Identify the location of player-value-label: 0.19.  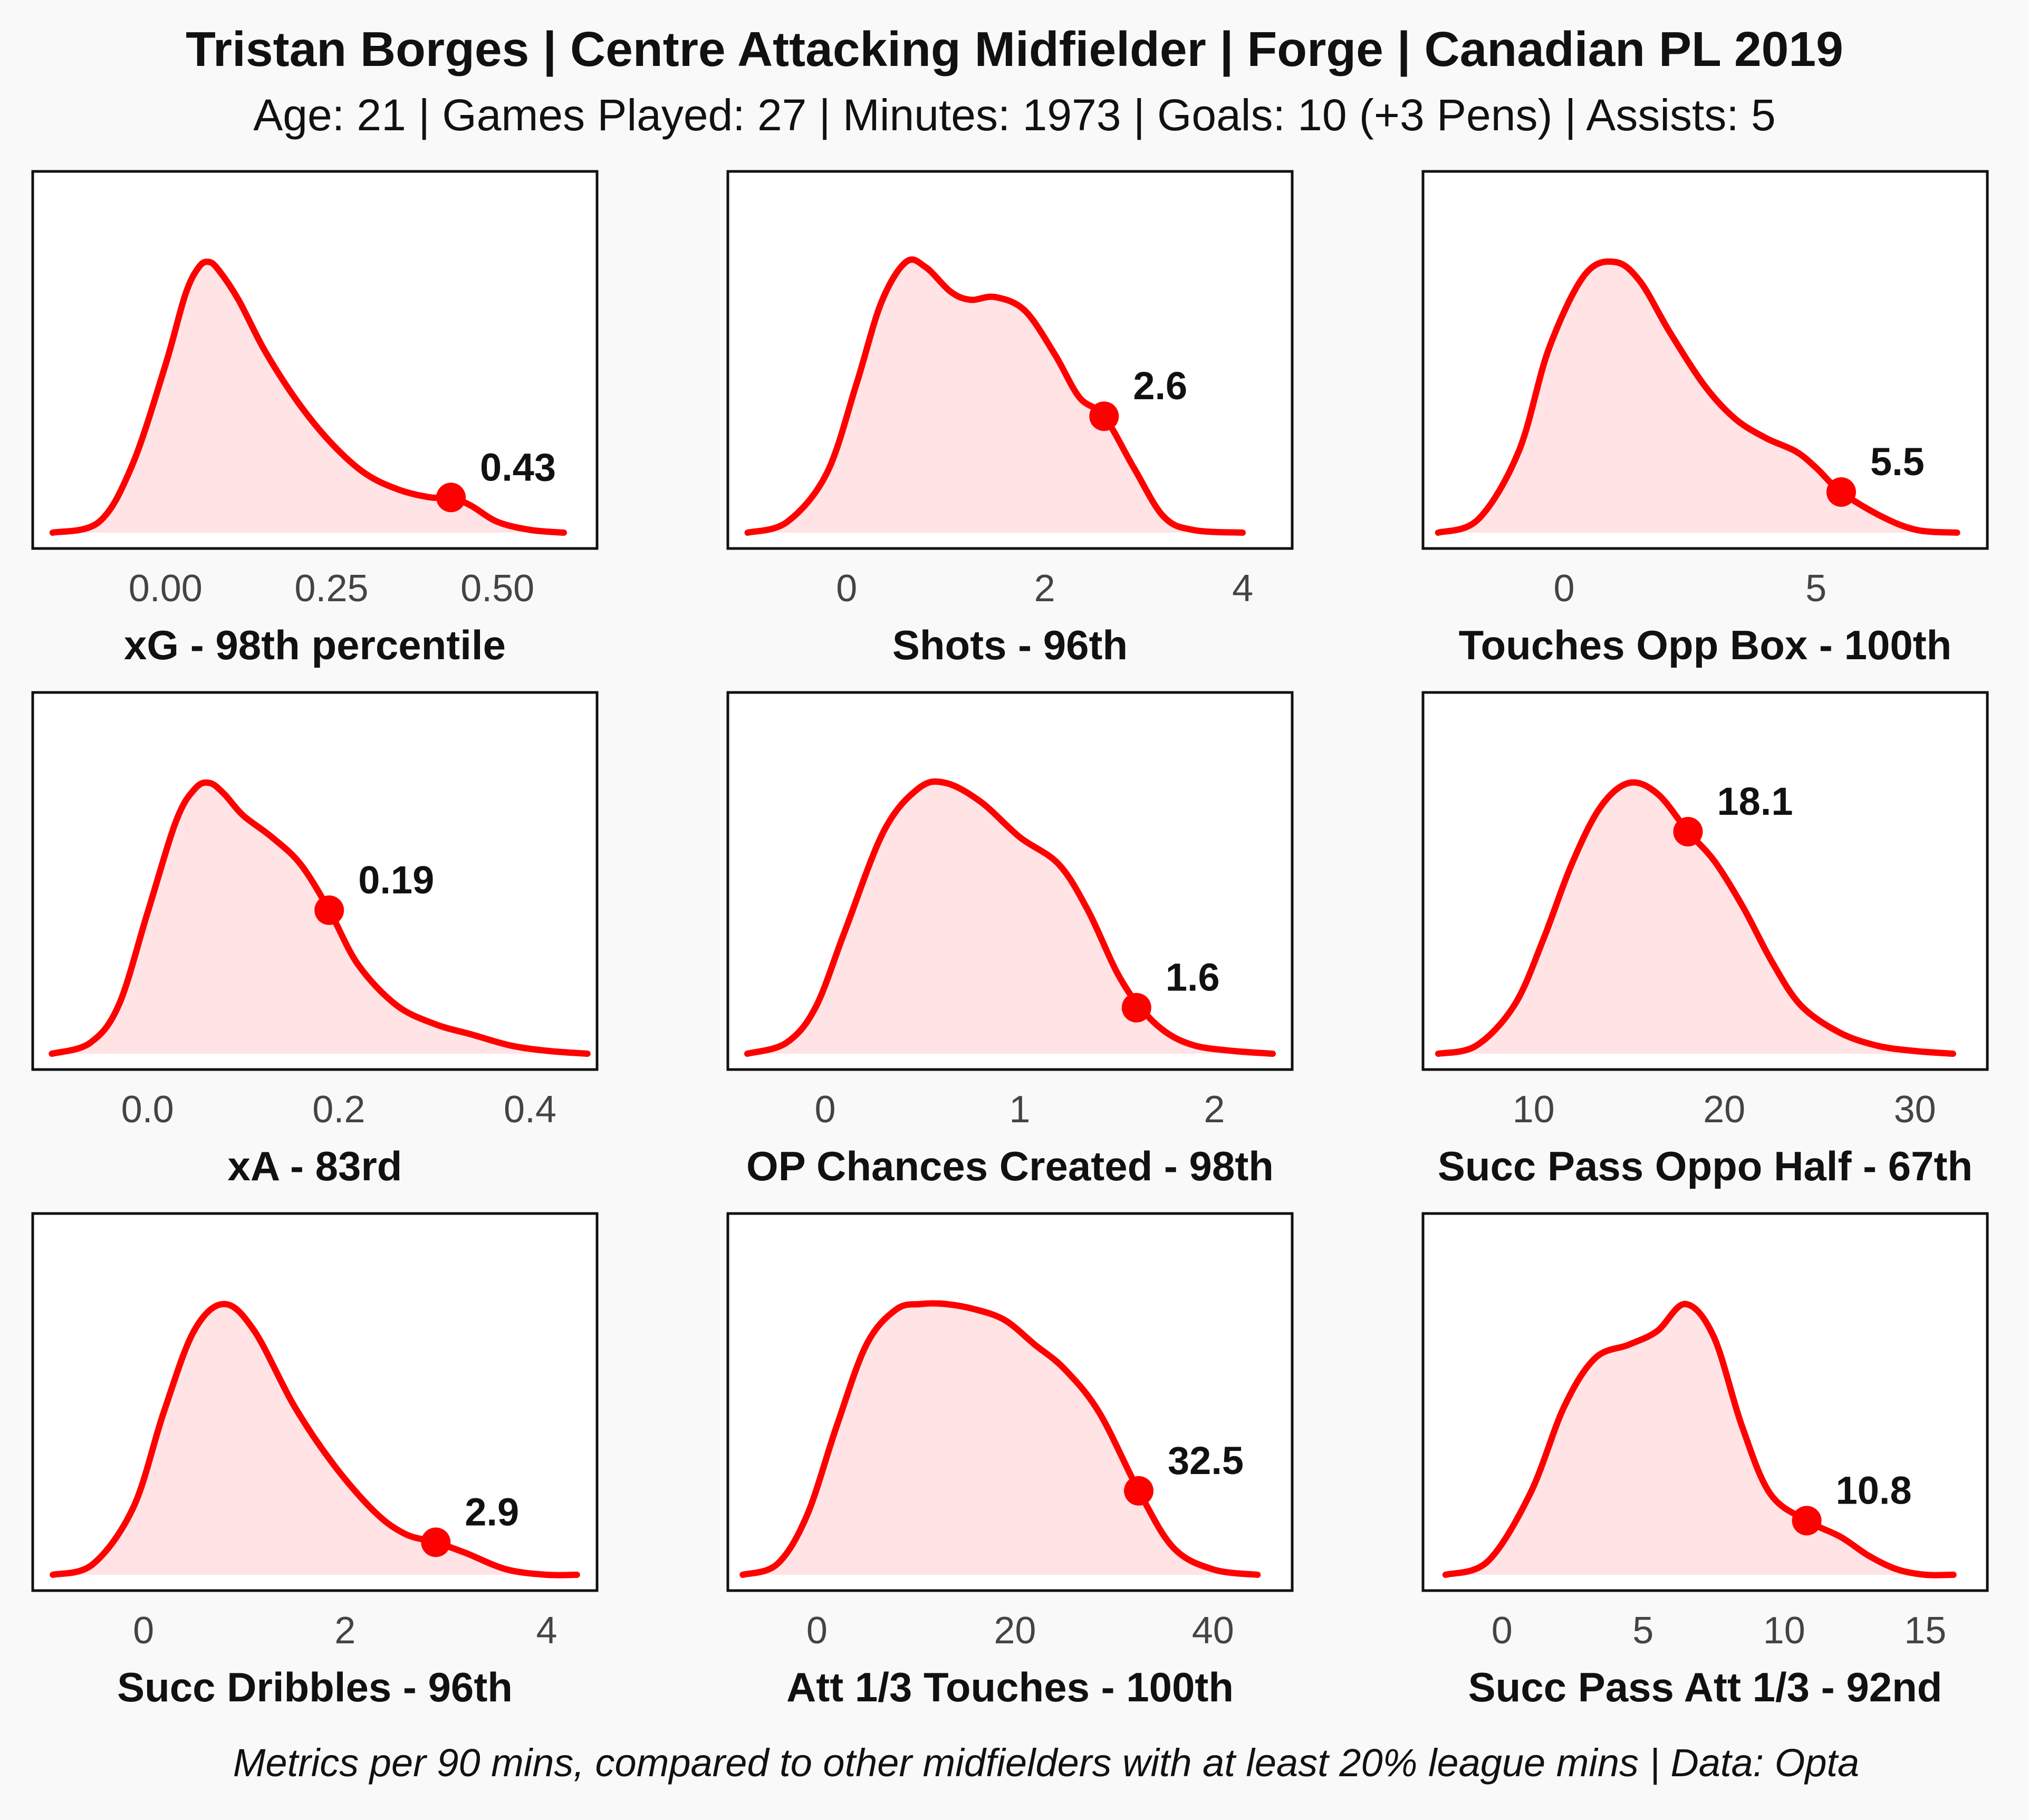
(396, 880).